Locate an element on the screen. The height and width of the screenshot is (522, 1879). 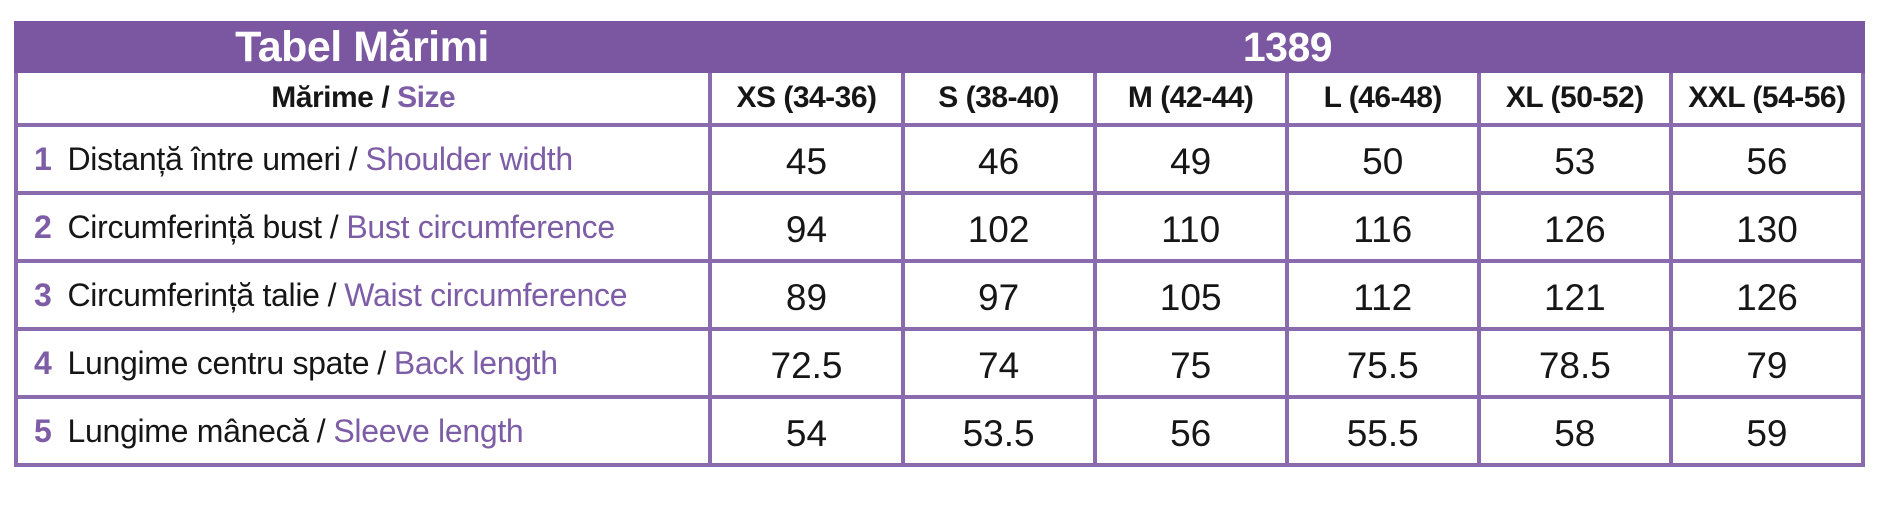
measure-header-en: Size is located at coordinates (426, 97).